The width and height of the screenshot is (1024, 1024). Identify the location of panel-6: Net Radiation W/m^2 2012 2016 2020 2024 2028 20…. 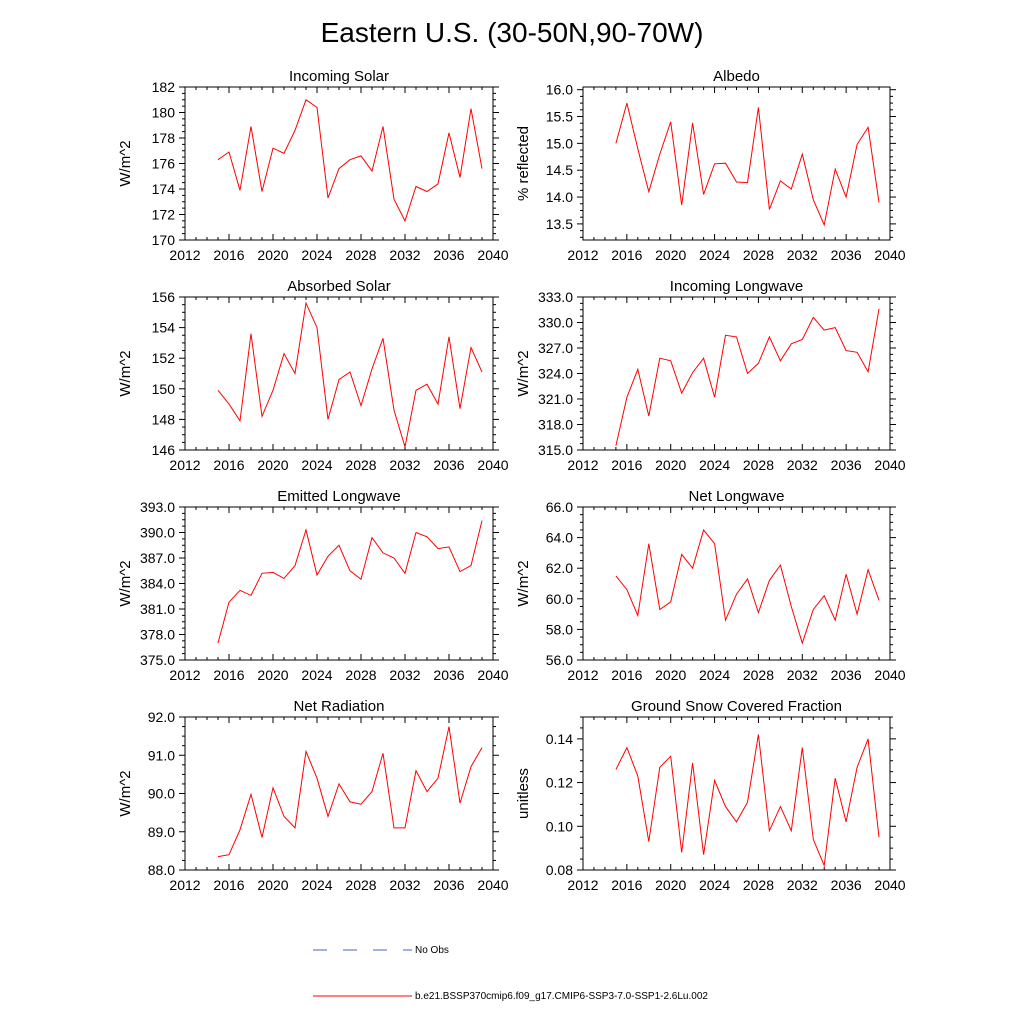
(313, 795).